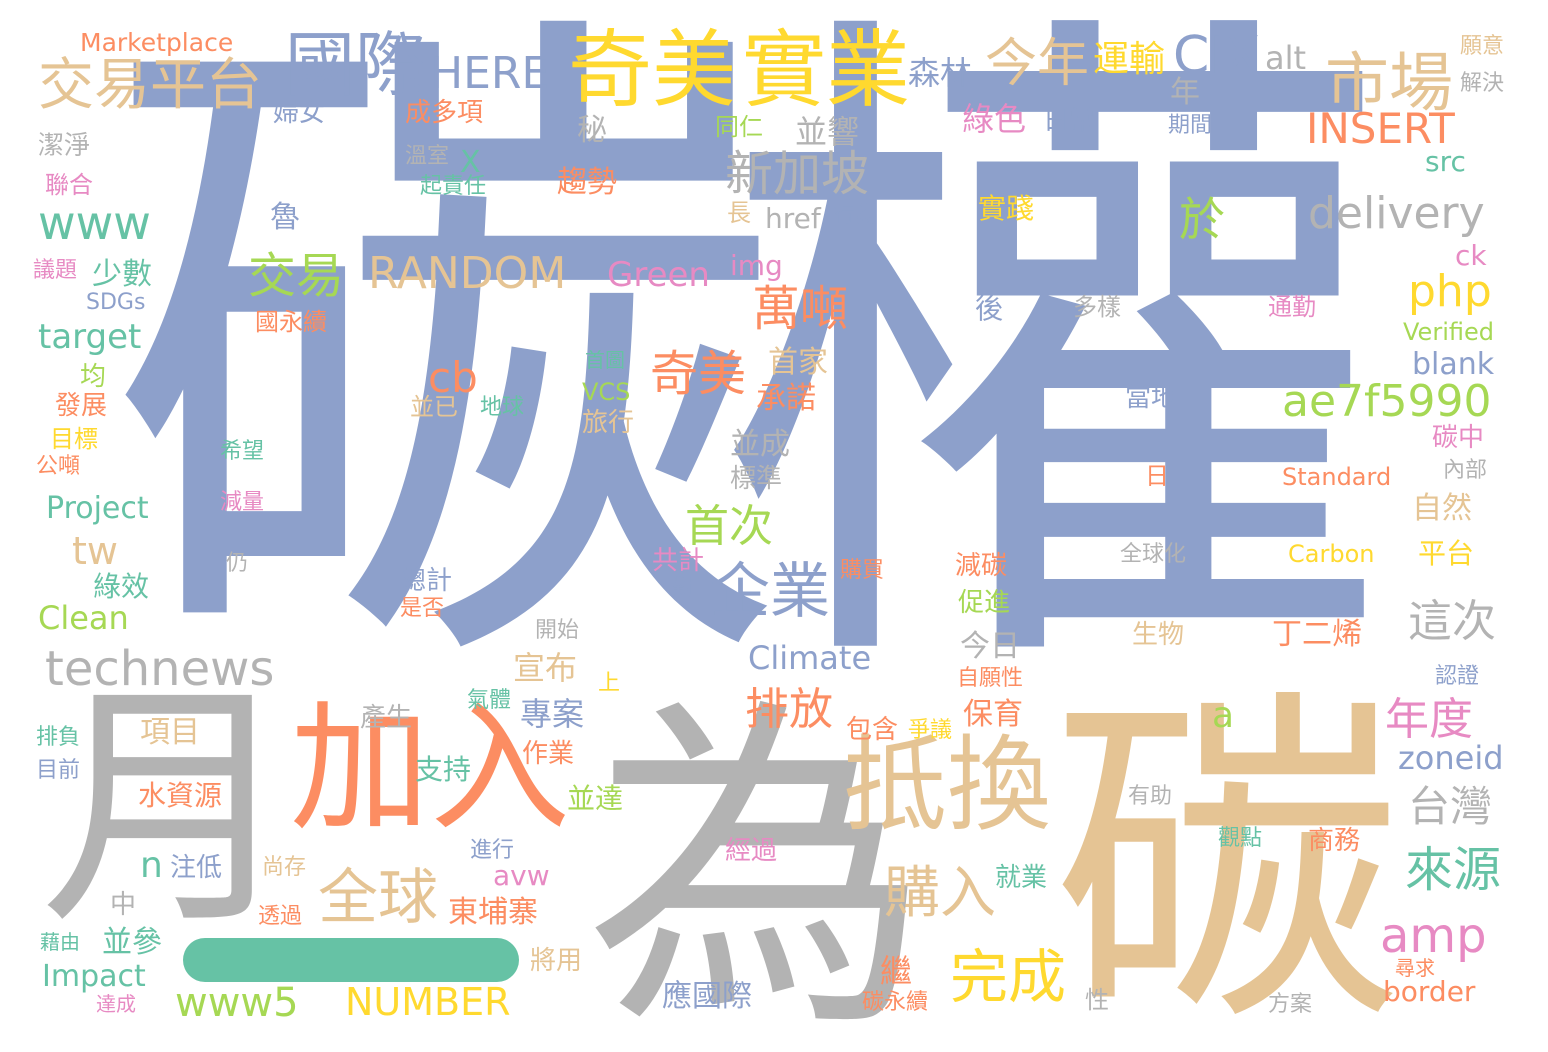 The image size is (1548, 1052). Describe the element at coordinates (443, 769) in the screenshot. I see `cloud-word: 支持` at that location.